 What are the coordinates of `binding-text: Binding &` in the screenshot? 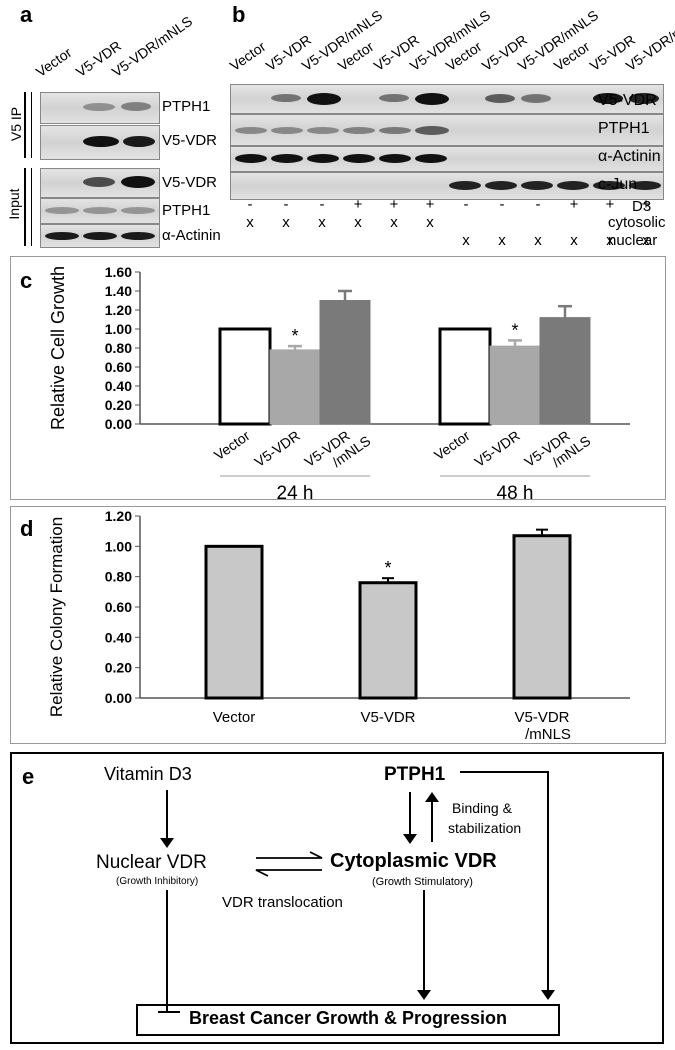 It's located at (482, 808).